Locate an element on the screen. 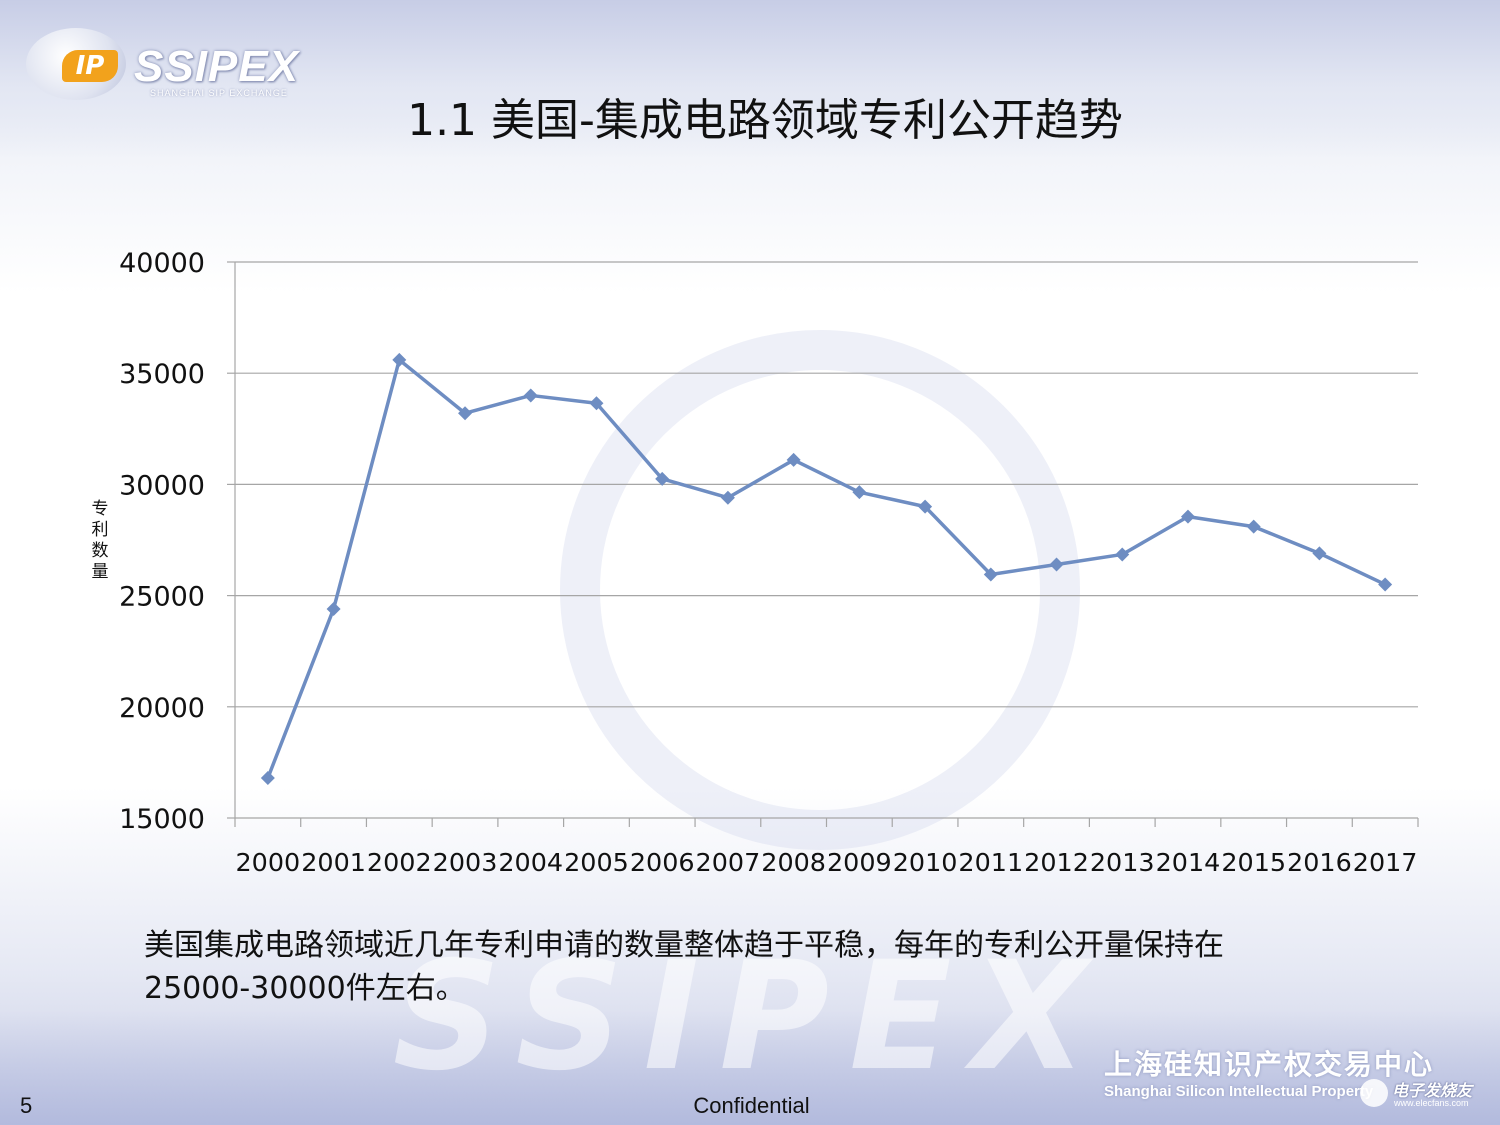 The image size is (1500, 1125). ssipex-logo: IP SSIPEX SHANGHAI SIP EXCHANGE is located at coordinates (162, 66).